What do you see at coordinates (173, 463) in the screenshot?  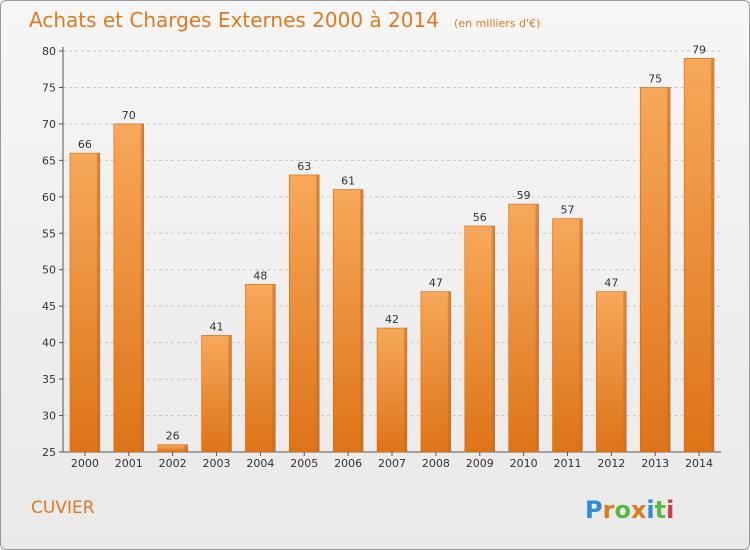 I see `x-tick-label: 2002` at bounding box center [173, 463].